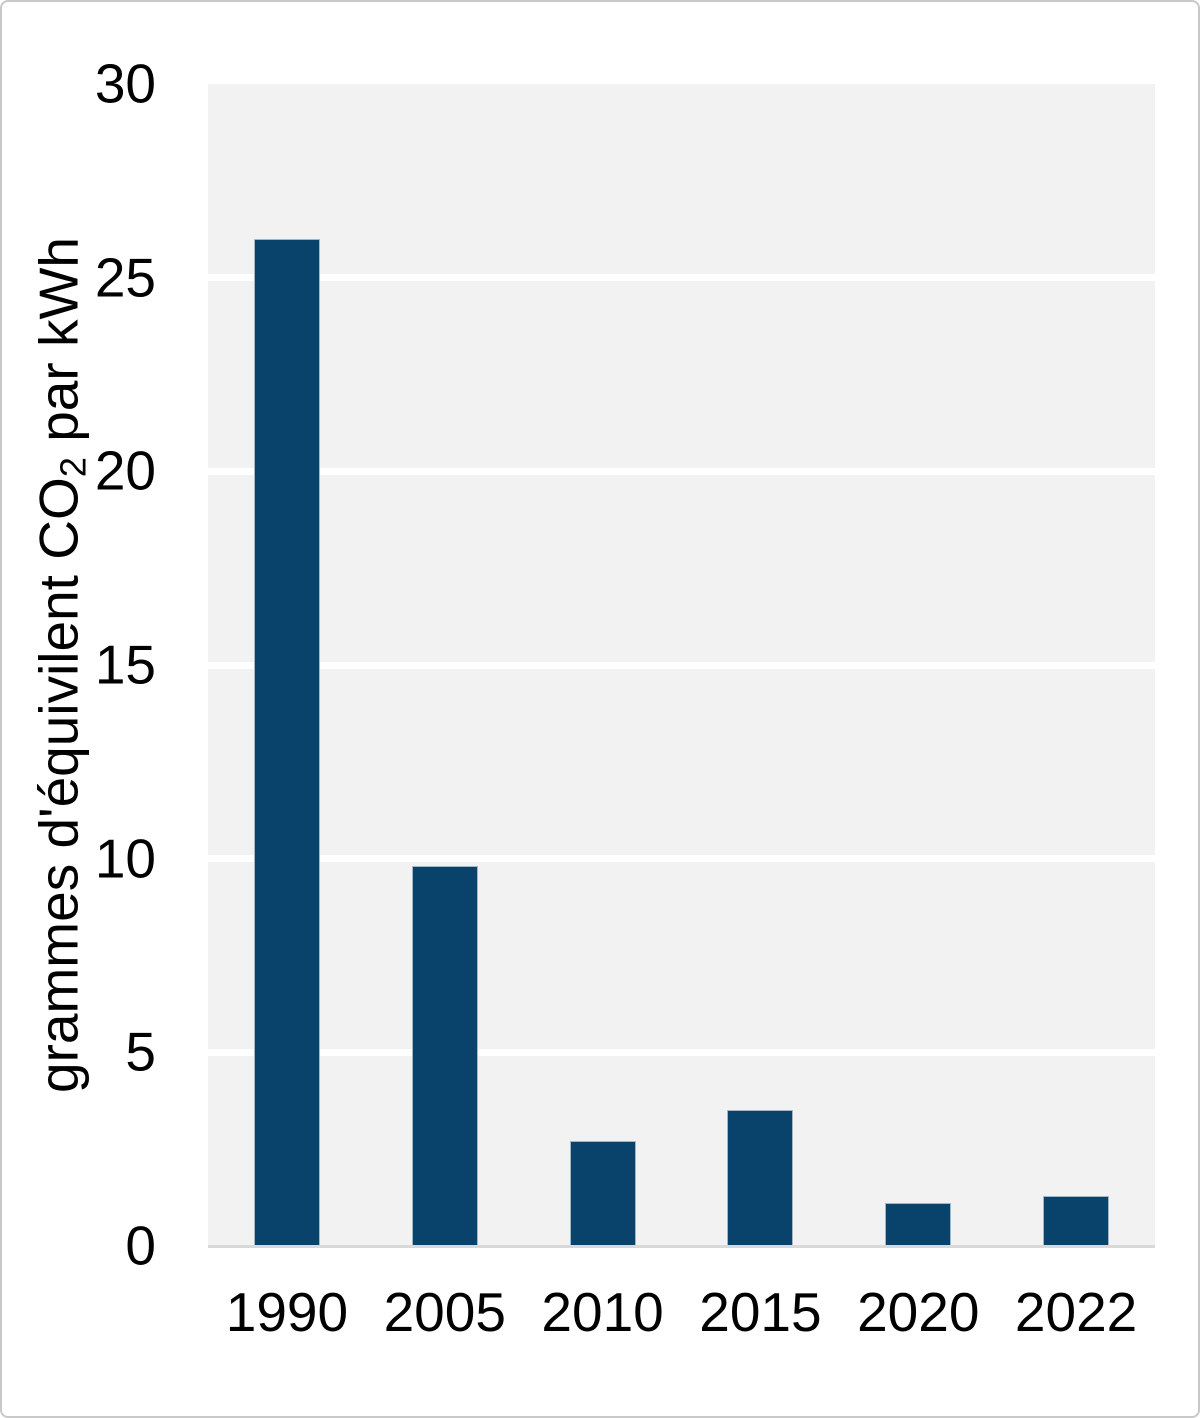 This screenshot has height=1418, width=1200. I want to click on bar-2005, so click(444, 1056).